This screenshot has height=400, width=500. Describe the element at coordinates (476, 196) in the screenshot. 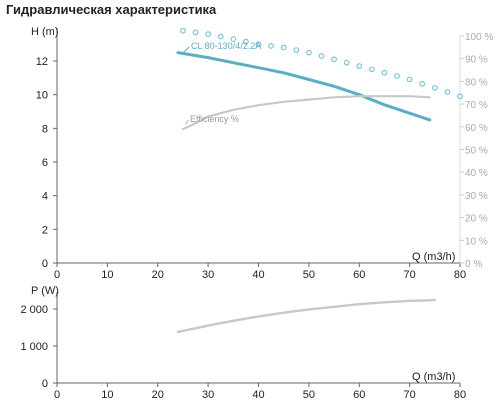

I see `head-y2-tick-label: 30 %` at that location.